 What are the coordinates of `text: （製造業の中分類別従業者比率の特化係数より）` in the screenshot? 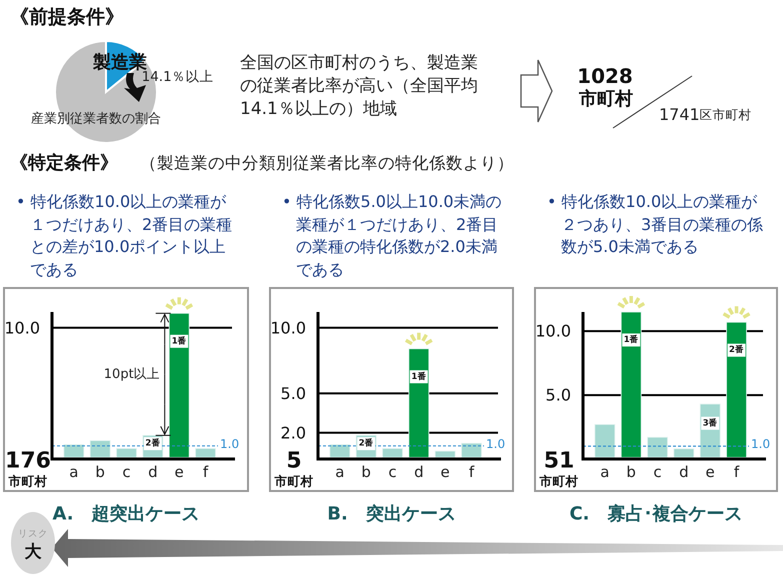 It's located at (327, 163).